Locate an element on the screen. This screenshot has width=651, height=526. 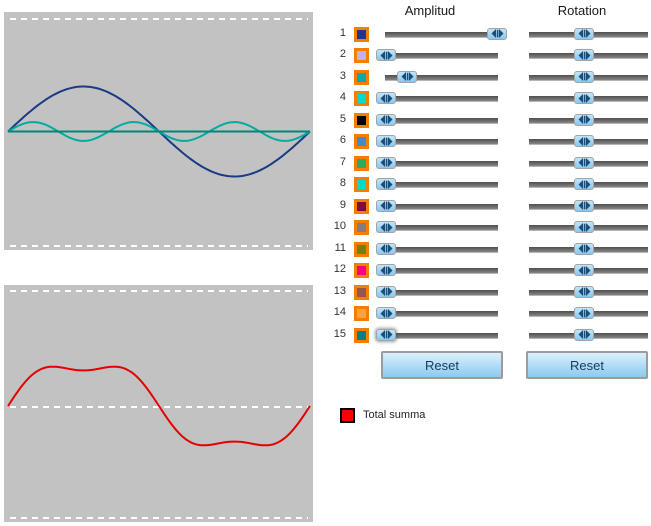
total-sum-color-swatch is located at coordinates (347, 415).